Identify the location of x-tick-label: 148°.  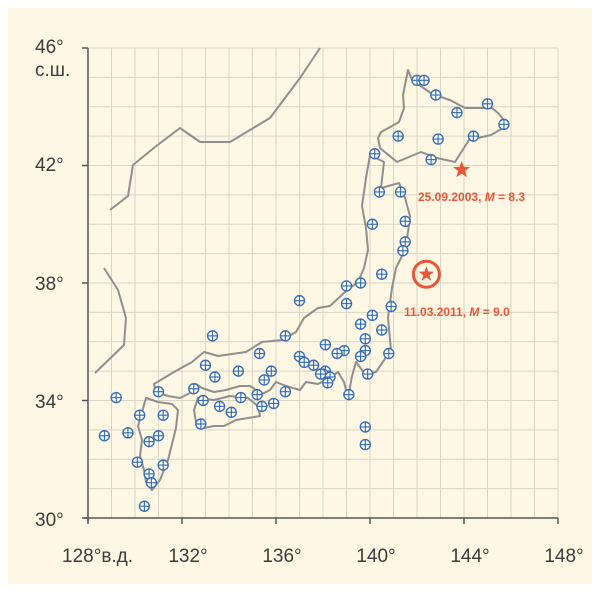
(563, 556).